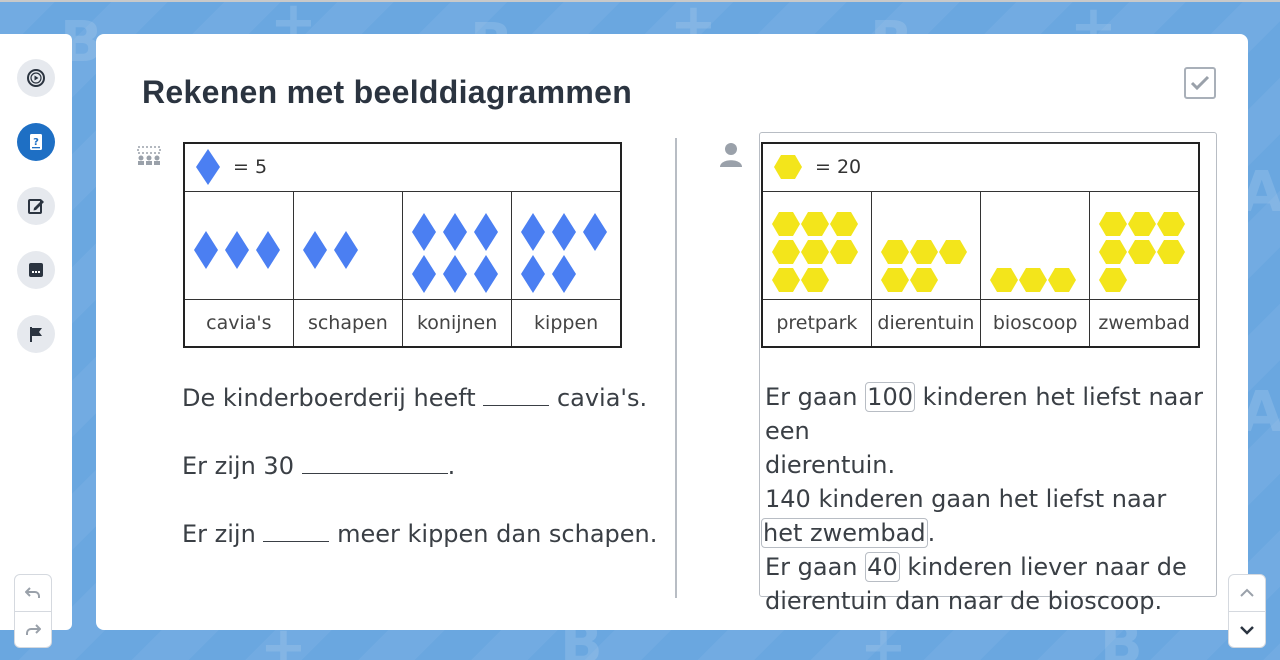 This screenshot has width=1280, height=660. Describe the element at coordinates (731, 157) in the screenshot. I see `user-icon` at that location.